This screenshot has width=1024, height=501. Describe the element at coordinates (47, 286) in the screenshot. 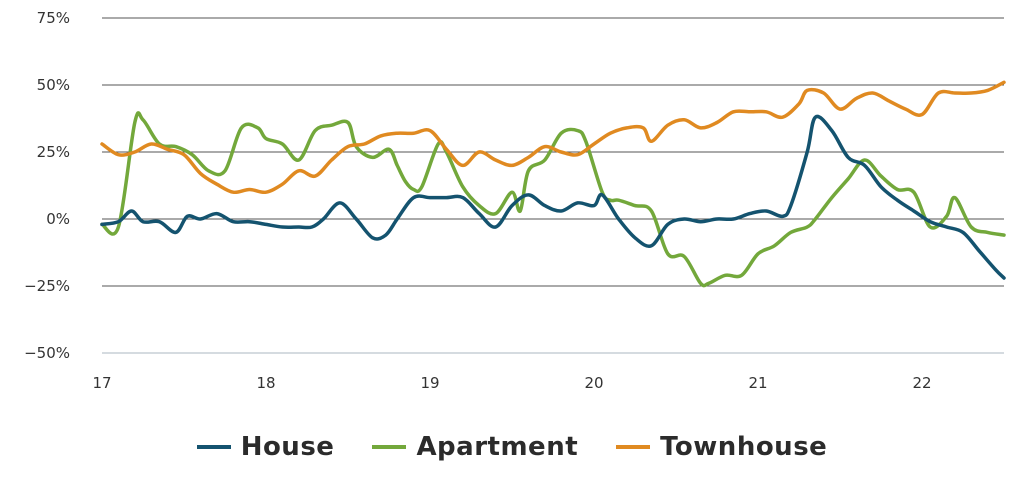

I see `y-tick-label: −25%` at that location.